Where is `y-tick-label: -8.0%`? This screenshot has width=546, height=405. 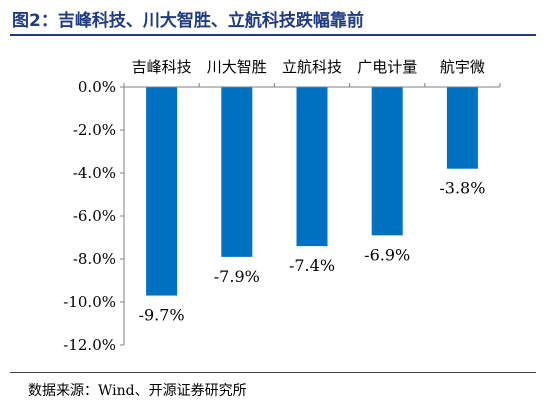
y-tick-label: -8.0% is located at coordinates (94, 259).